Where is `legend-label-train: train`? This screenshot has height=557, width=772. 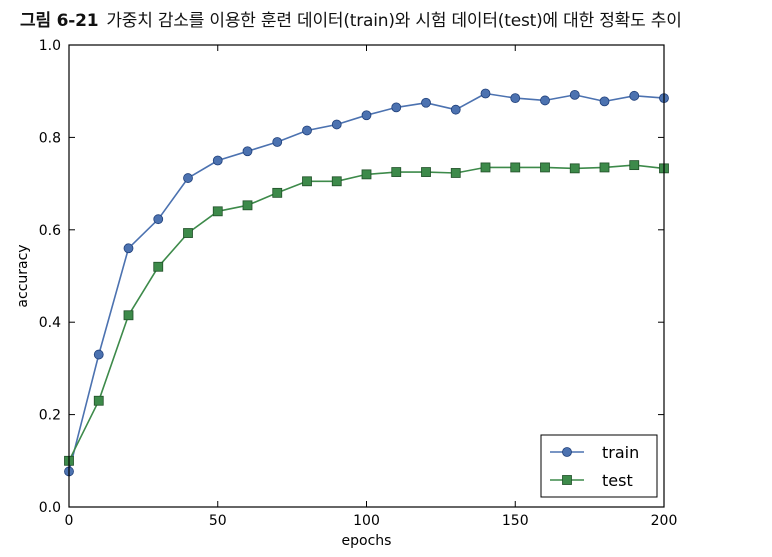 legend-label-train: train is located at coordinates (620, 452).